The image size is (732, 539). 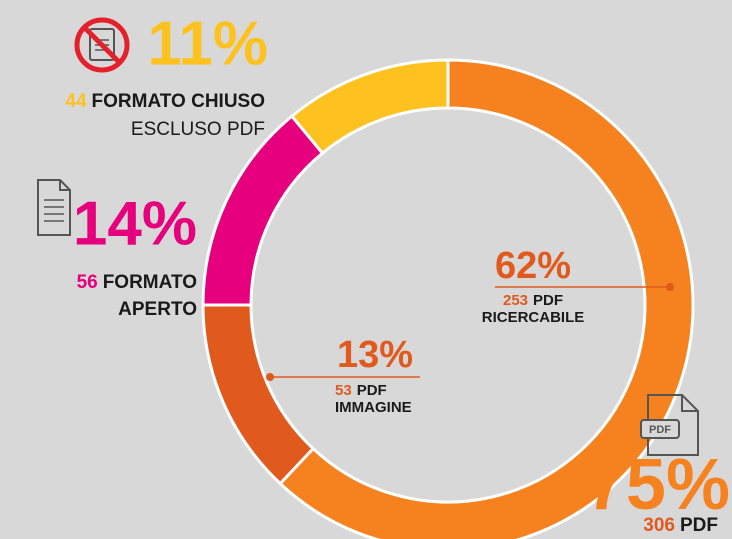 I want to click on pdf-icon: PDF, so click(x=669, y=425).